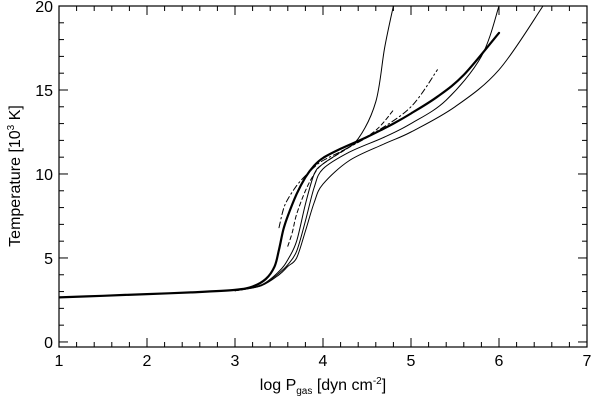  I want to click on x-tick-label: 6, so click(499, 361).